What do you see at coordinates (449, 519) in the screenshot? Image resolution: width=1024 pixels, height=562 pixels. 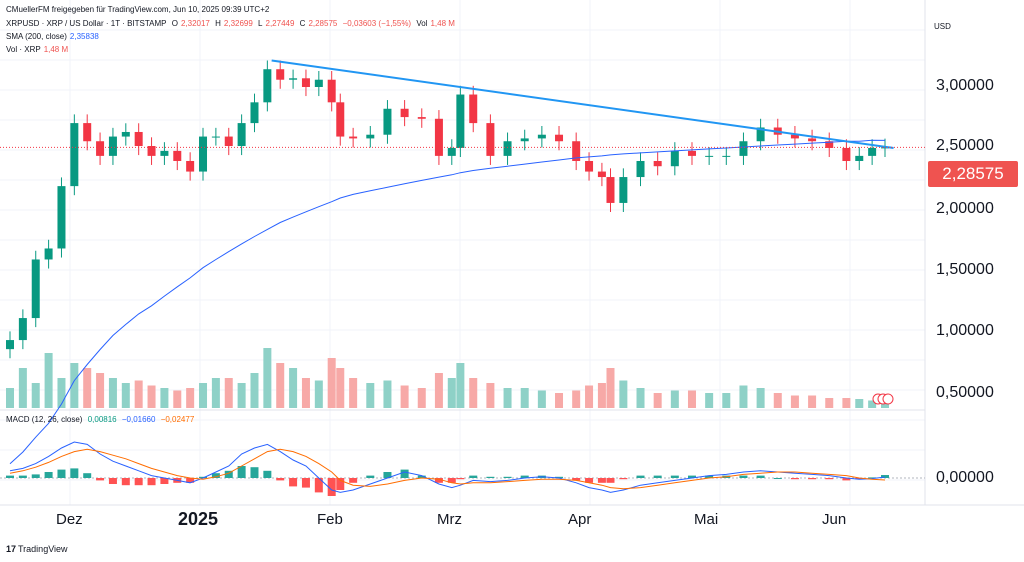 I see `month-tick-mrz: Mrz` at bounding box center [449, 519].